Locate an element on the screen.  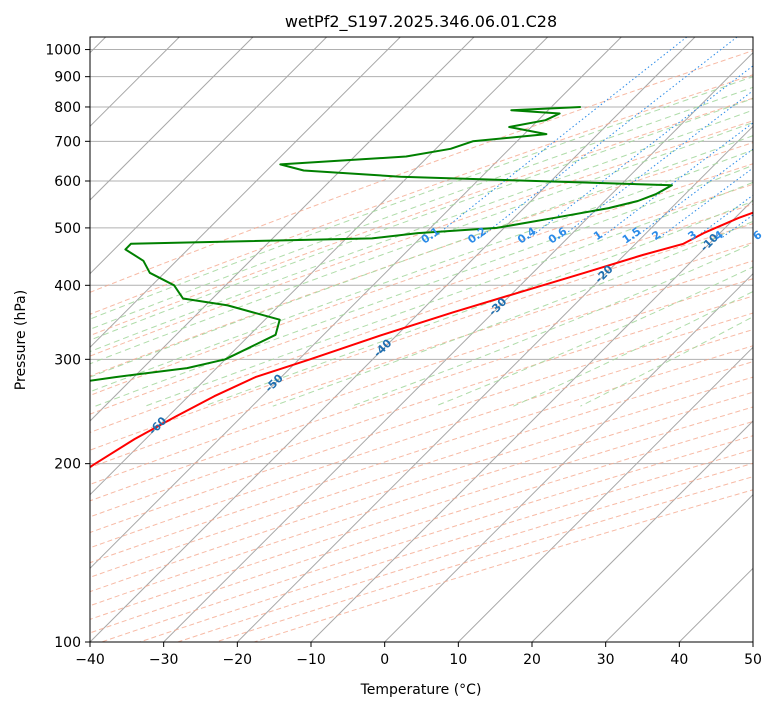
y-tick-label: 600 is located at coordinates (67, 182).